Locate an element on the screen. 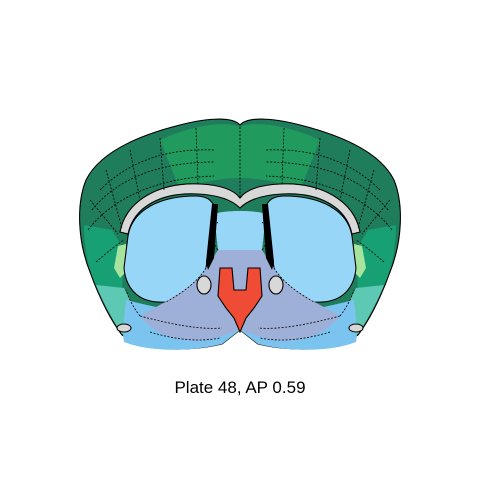 The height and width of the screenshot is (480, 480). lateral-ventricle-right is located at coordinates (268, 237).